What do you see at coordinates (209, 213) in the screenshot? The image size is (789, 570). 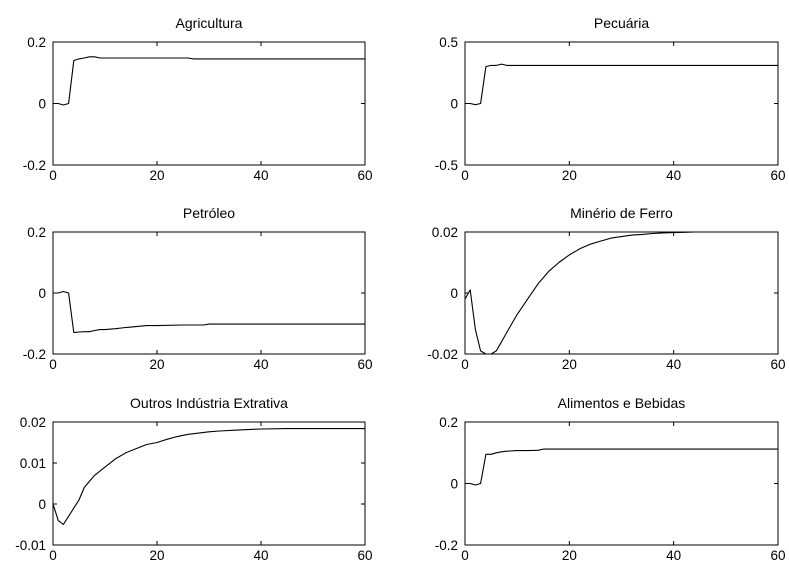 I see `subplot-title: Petróleo` at bounding box center [209, 213].